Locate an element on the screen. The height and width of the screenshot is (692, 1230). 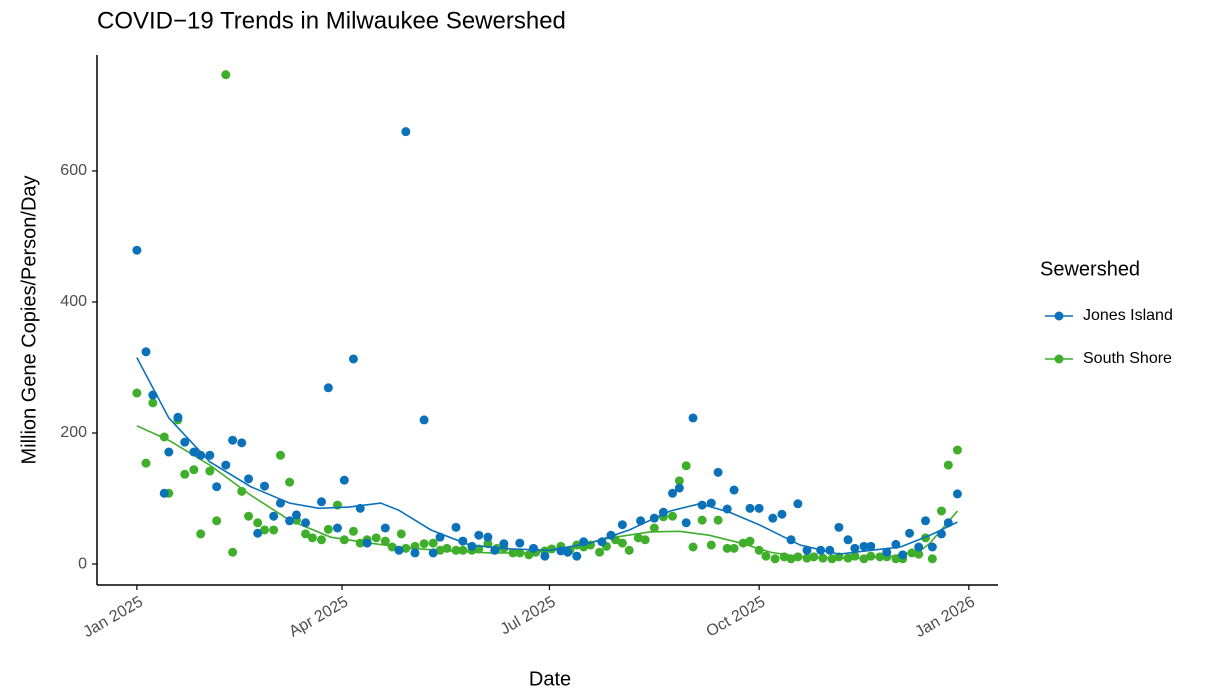
x-tick-label: Jan 2026 is located at coordinates (945, 617).